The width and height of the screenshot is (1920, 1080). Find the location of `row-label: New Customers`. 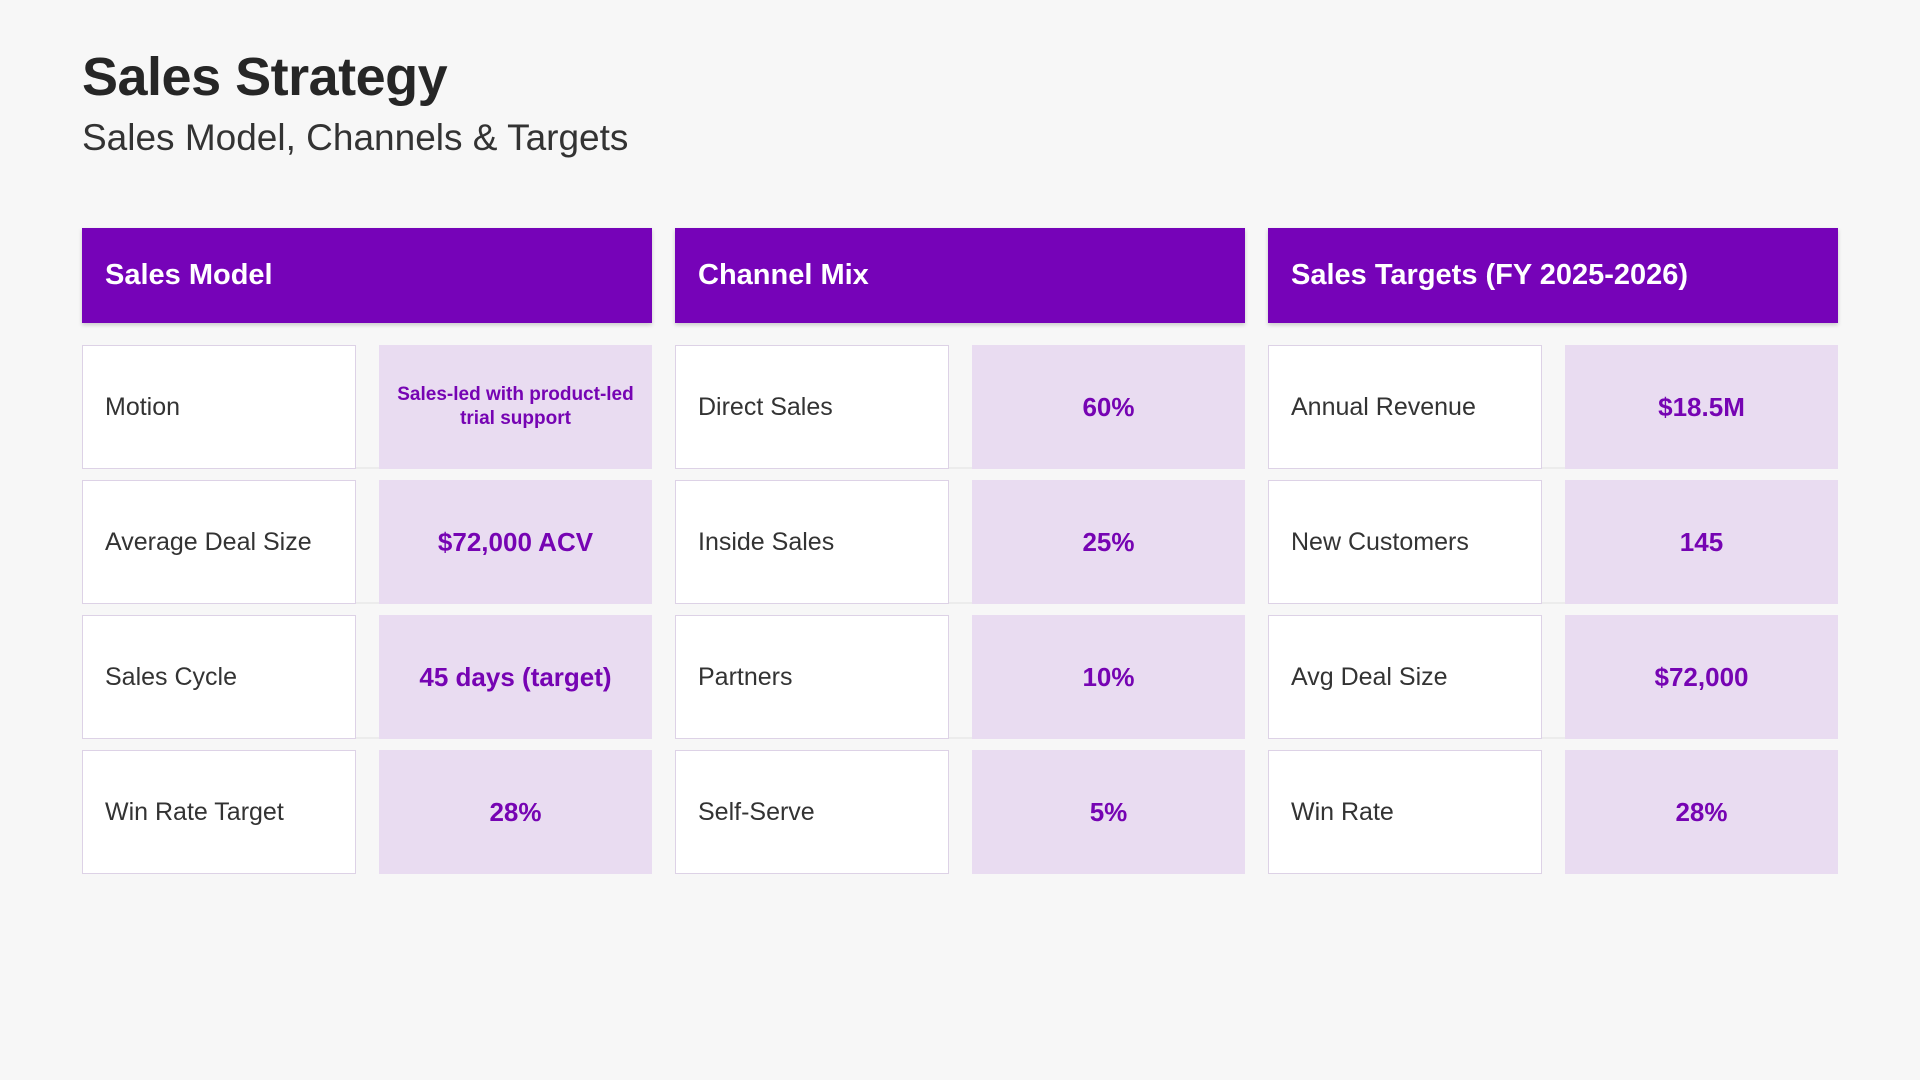

row-label: New Customers is located at coordinates (1405, 542).